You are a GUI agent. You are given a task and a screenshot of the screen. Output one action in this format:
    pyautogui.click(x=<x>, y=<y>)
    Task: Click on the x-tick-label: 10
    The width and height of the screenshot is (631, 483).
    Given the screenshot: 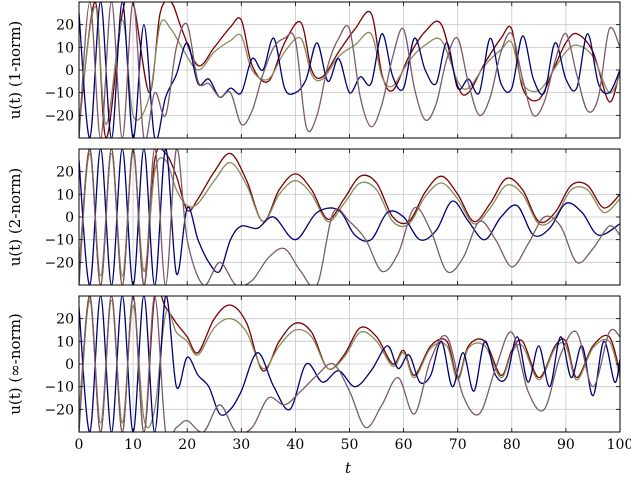 What is the action you would take?
    pyautogui.click(x=133, y=445)
    